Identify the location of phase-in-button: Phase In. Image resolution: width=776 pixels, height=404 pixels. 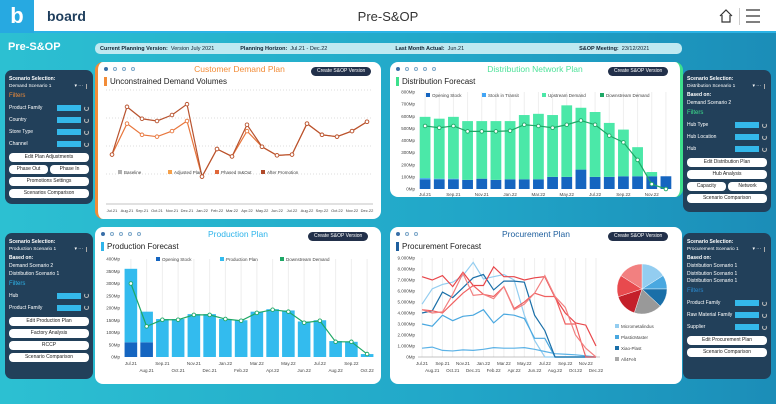
(69, 169).